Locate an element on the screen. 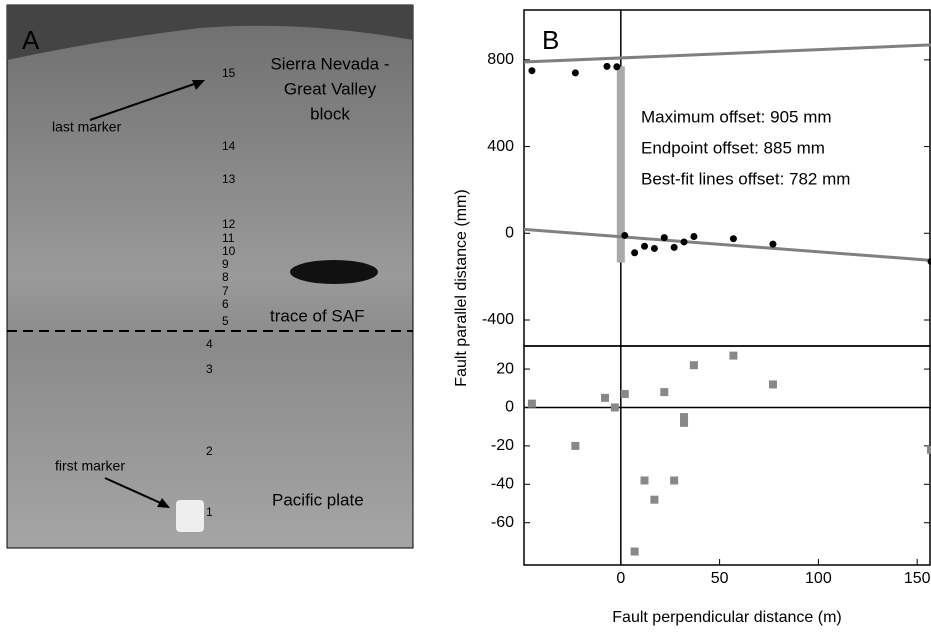 The height and width of the screenshot is (633, 931). annotation: Endpoint offset: 885 mm is located at coordinates (733, 147).